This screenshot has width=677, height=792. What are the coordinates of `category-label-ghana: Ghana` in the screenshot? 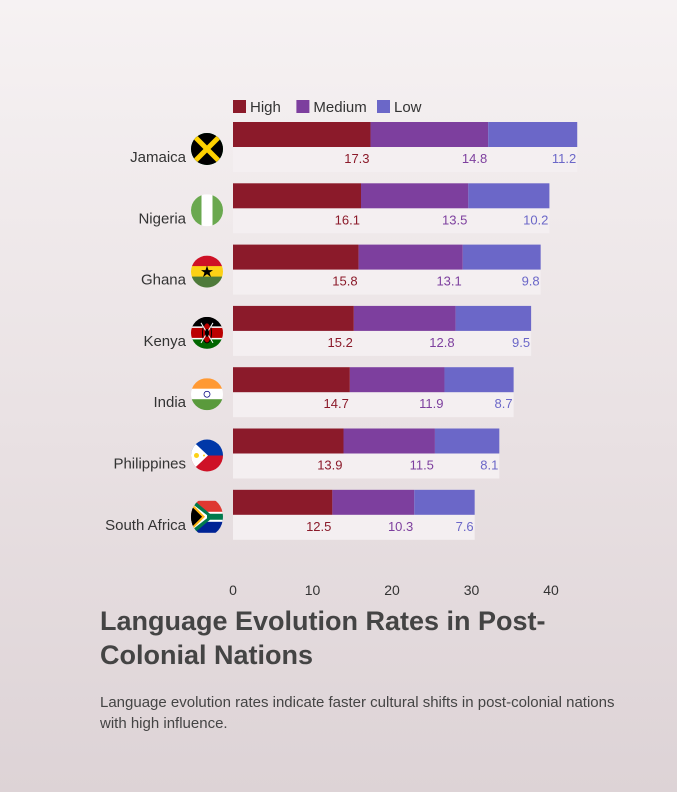 It's located at (164, 280).